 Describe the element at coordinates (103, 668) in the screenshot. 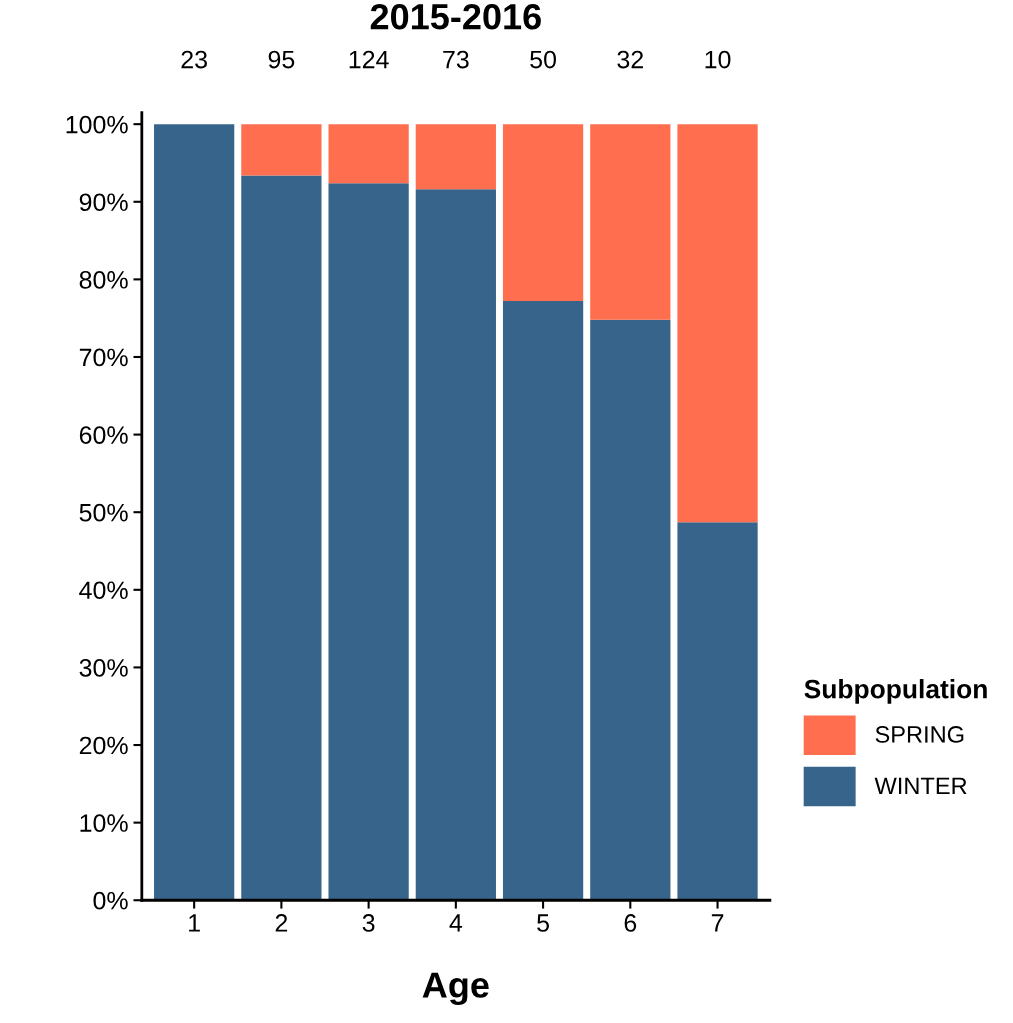

I see `y-tick-label: 30%` at that location.